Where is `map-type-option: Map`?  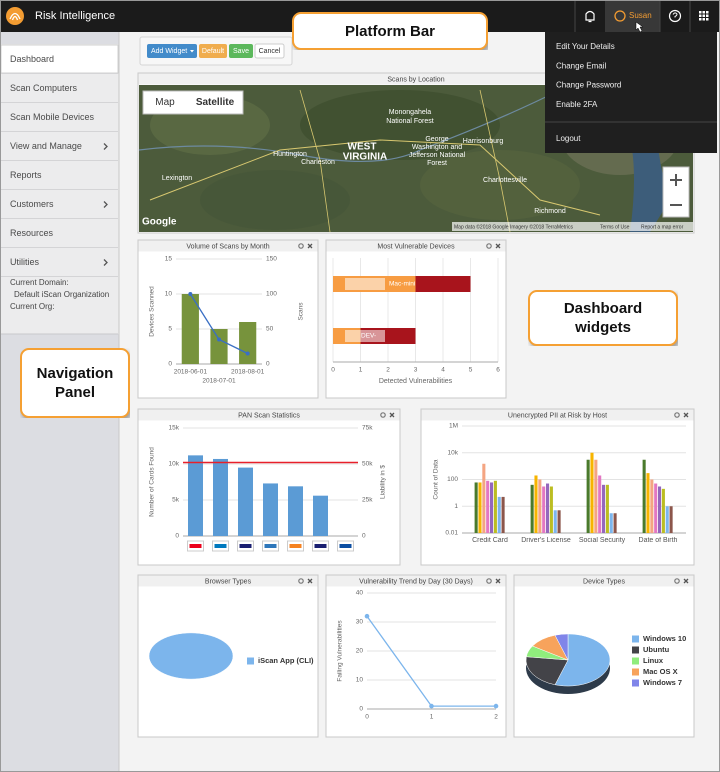
map-type-option: Map is located at coordinates (165, 102).